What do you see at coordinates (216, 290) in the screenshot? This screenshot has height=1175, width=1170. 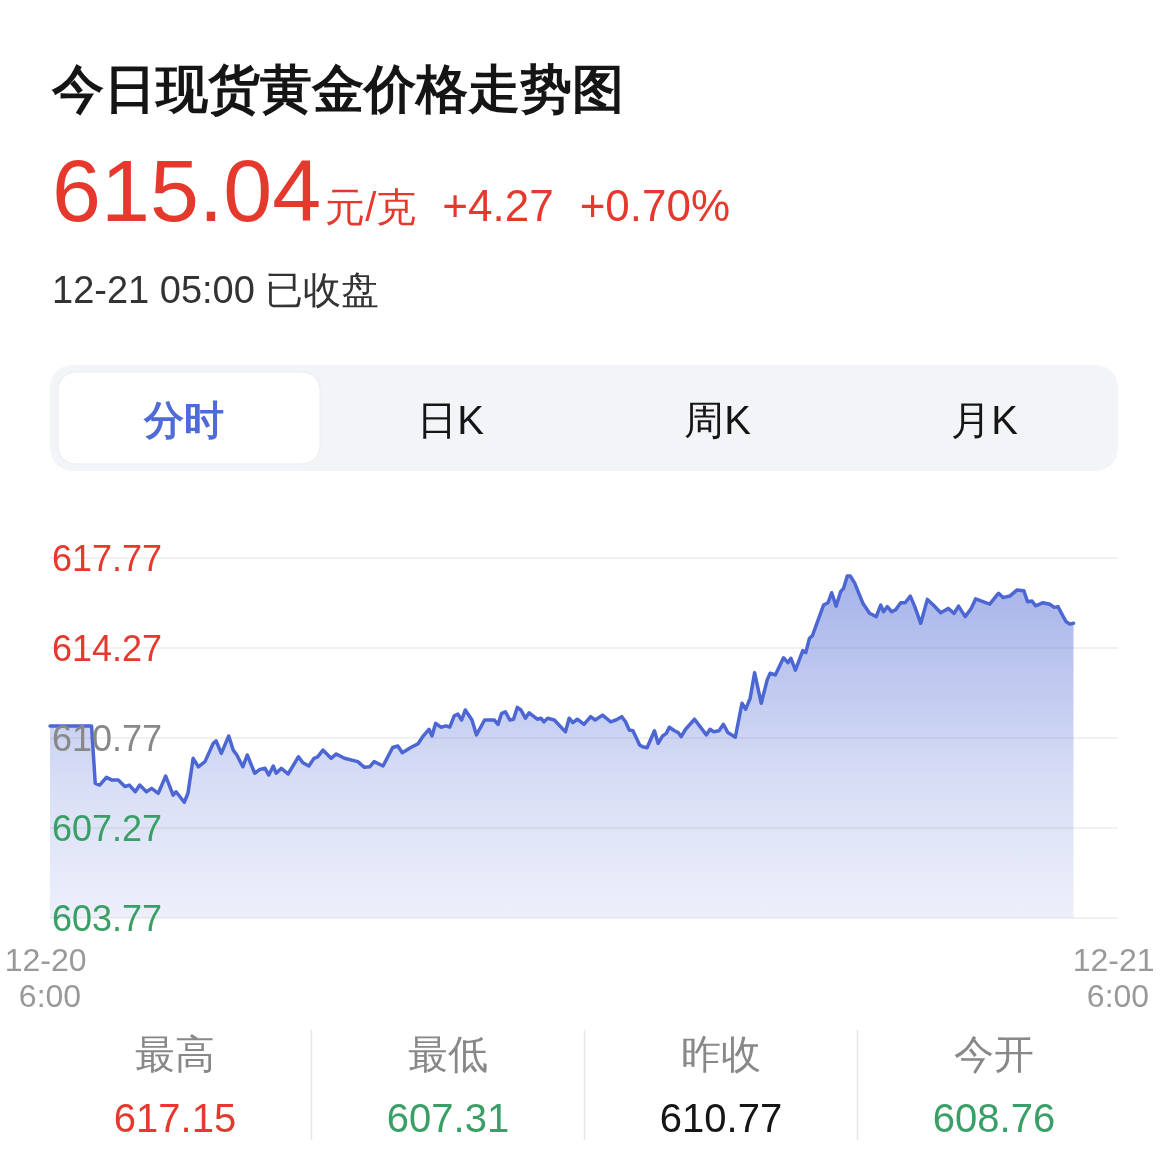 I see `text: 12-21 05:00 已收盘` at bounding box center [216, 290].